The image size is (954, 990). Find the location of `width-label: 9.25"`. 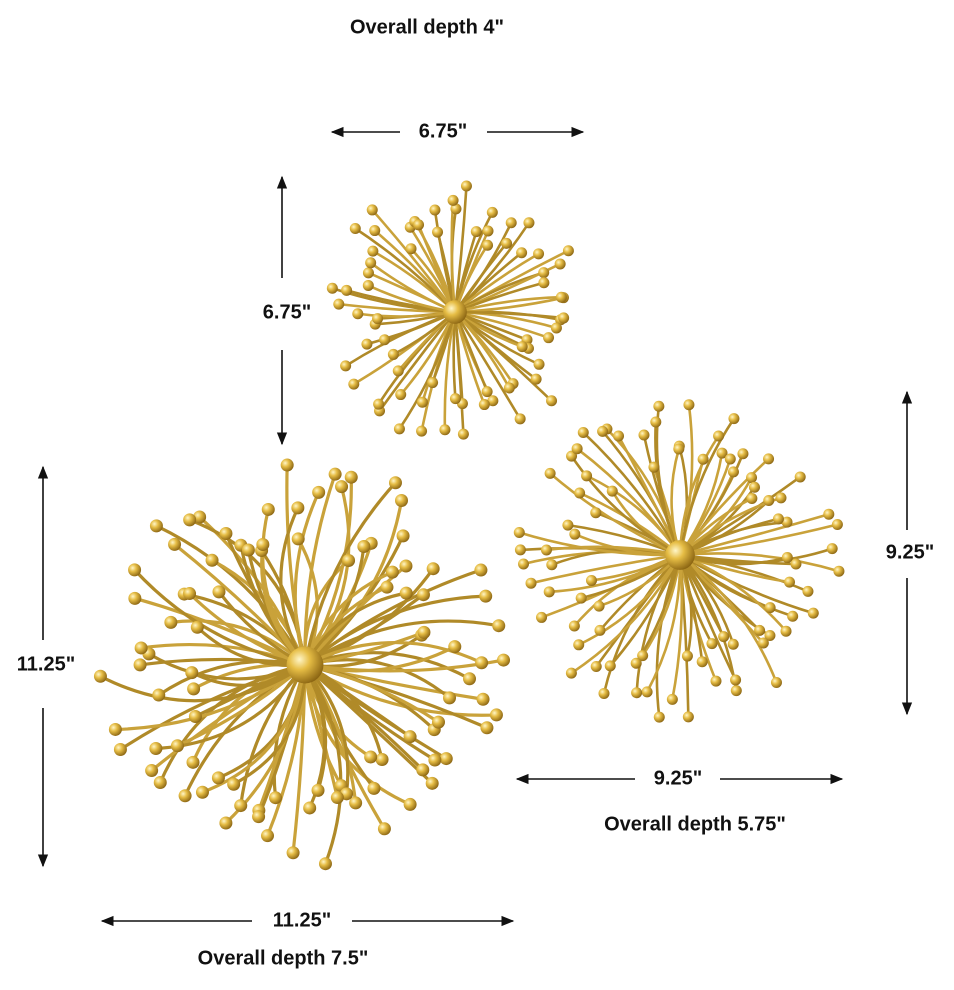

width-label: 9.25" is located at coordinates (678, 778).